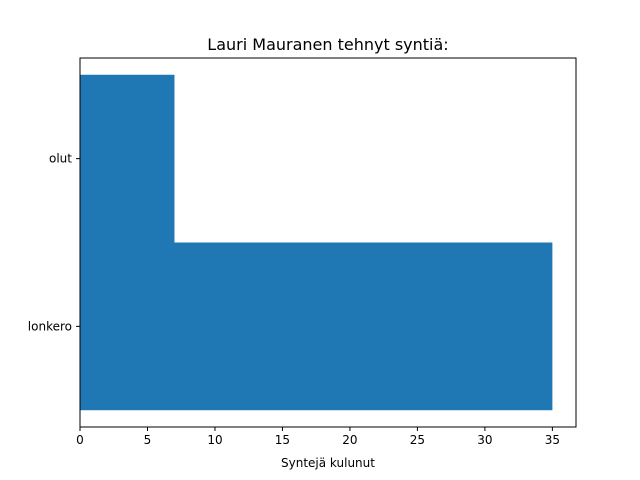  I want to click on bar-olut, so click(127, 158).